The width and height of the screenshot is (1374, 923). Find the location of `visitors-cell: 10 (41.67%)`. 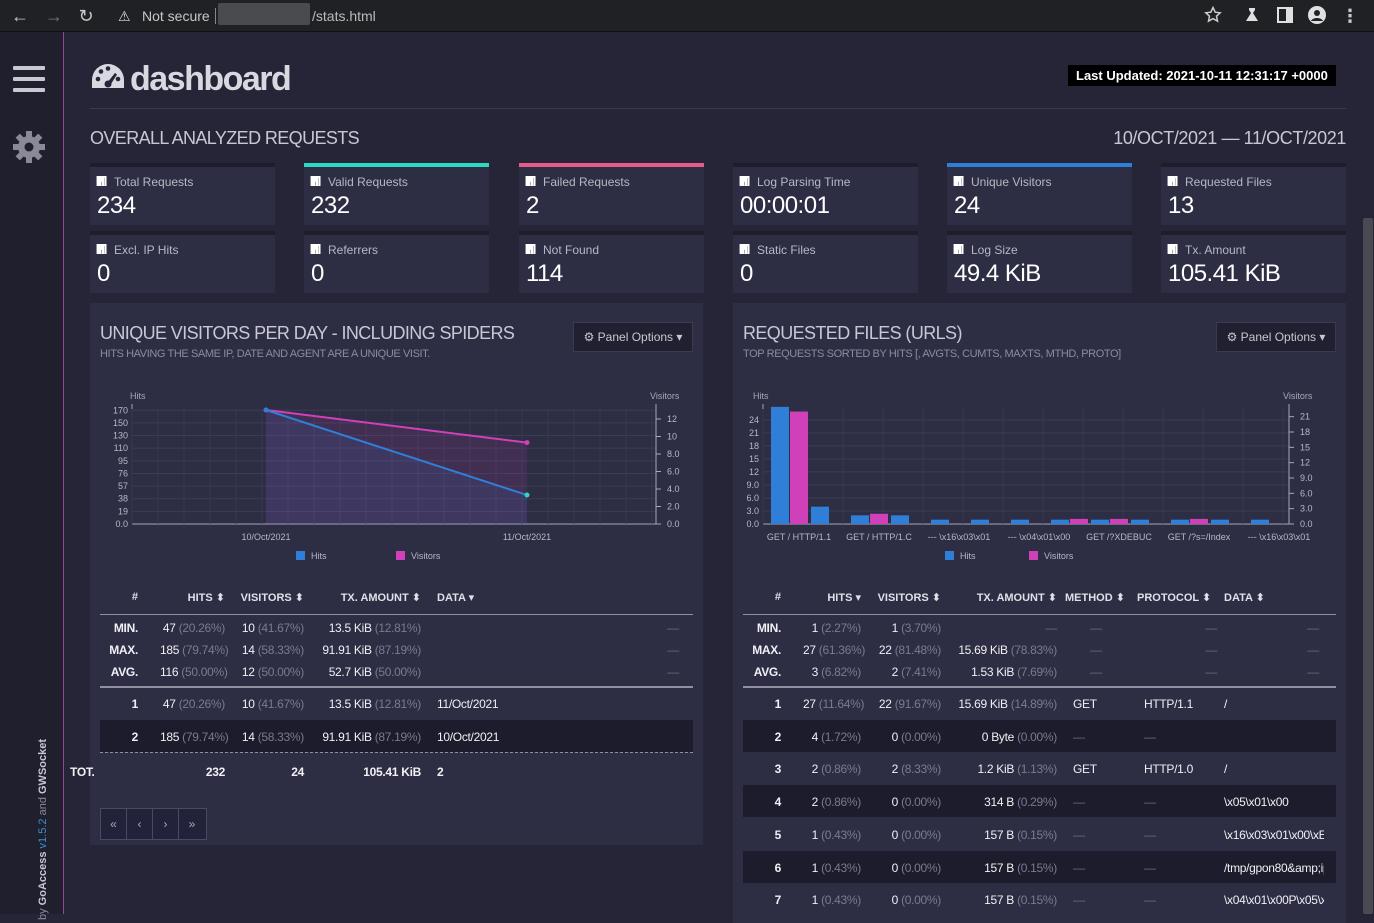

visitors-cell: 10 (41.67%) is located at coordinates (272, 628).